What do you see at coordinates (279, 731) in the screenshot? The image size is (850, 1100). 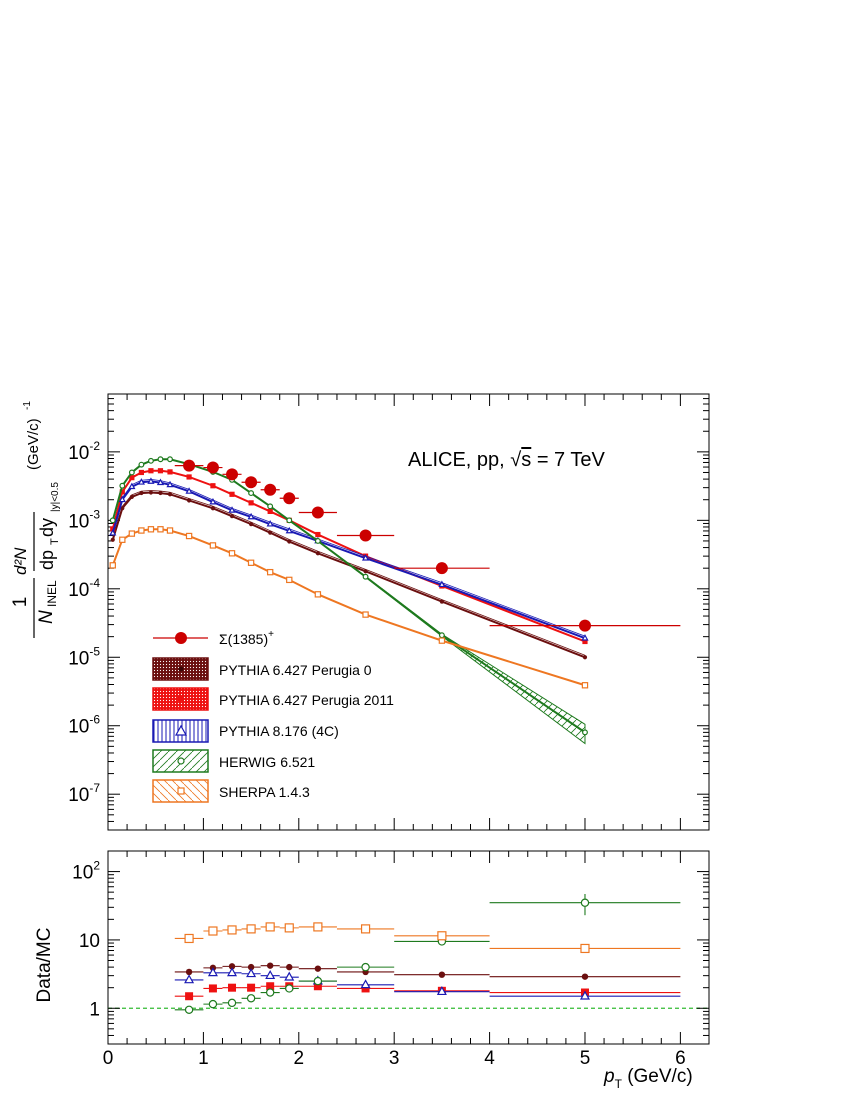 I see `svg-text: PYTHIA 8.176 (4C)` at bounding box center [279, 731].